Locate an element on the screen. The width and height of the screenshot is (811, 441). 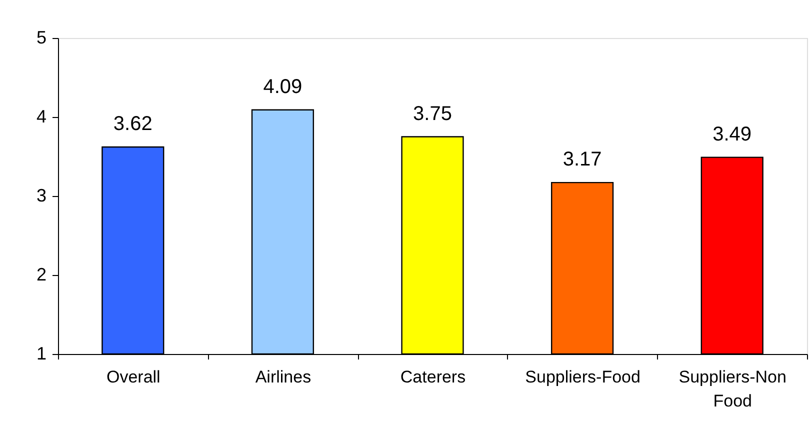
data-label: 3.49 is located at coordinates (732, 134).